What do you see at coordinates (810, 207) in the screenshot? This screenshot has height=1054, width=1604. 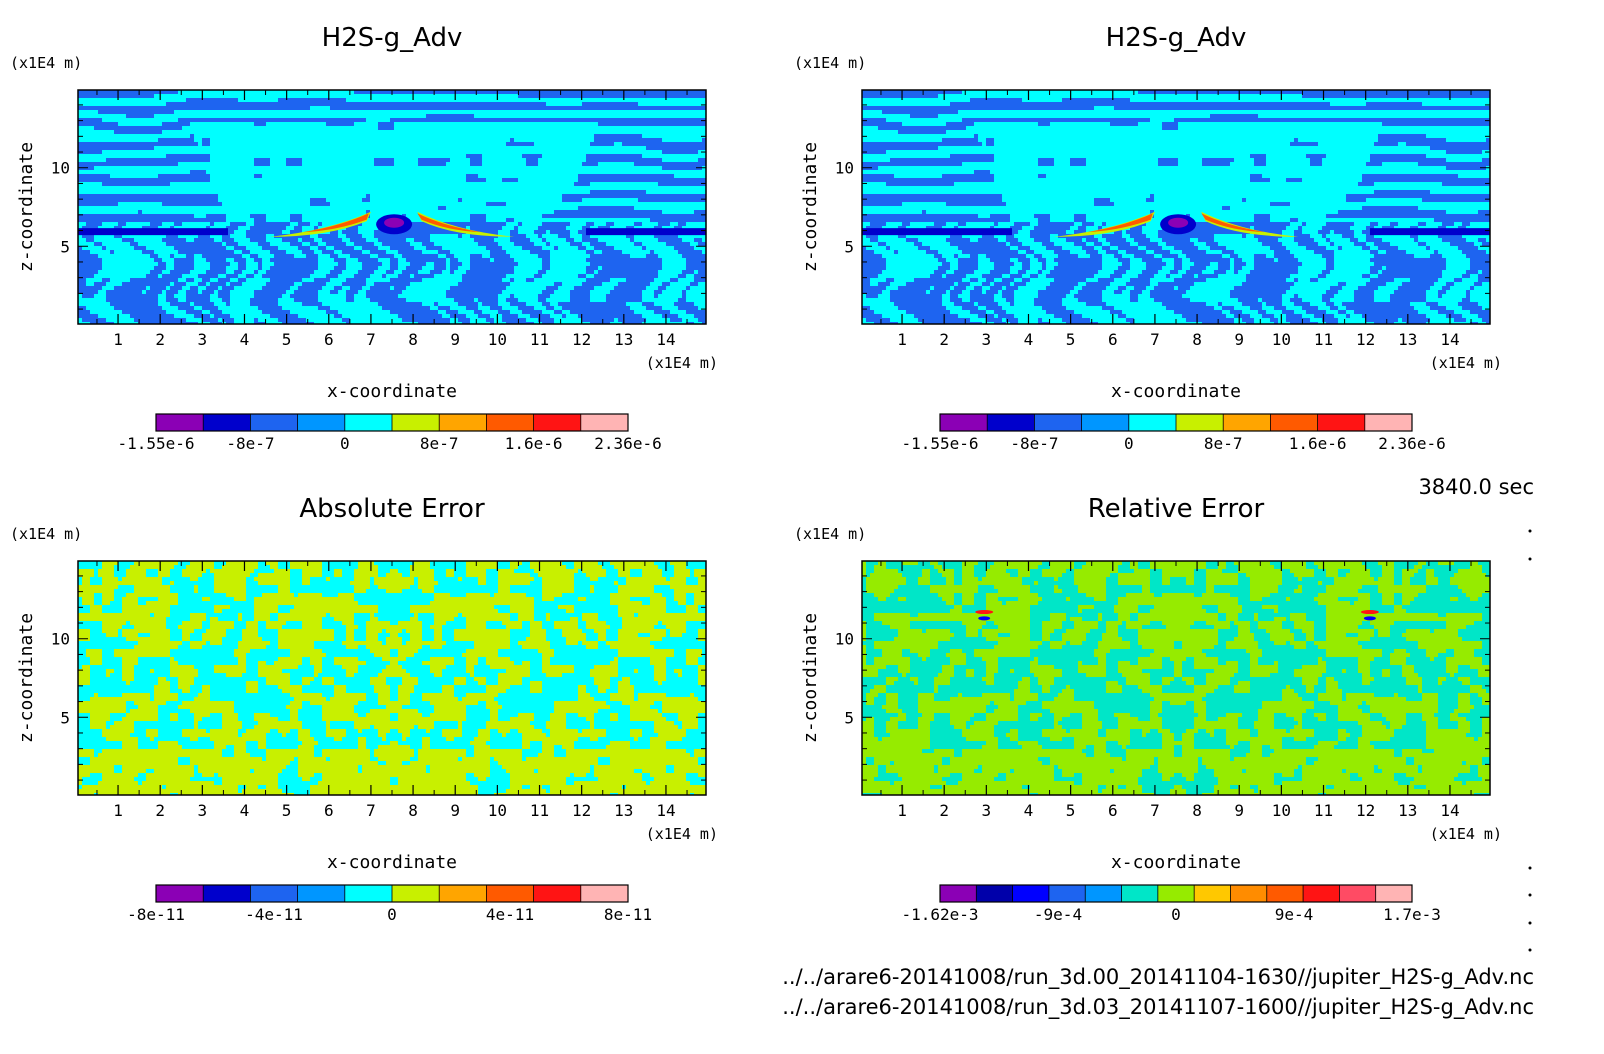 I see `y-axis-label: z-coordinate` at bounding box center [810, 207].